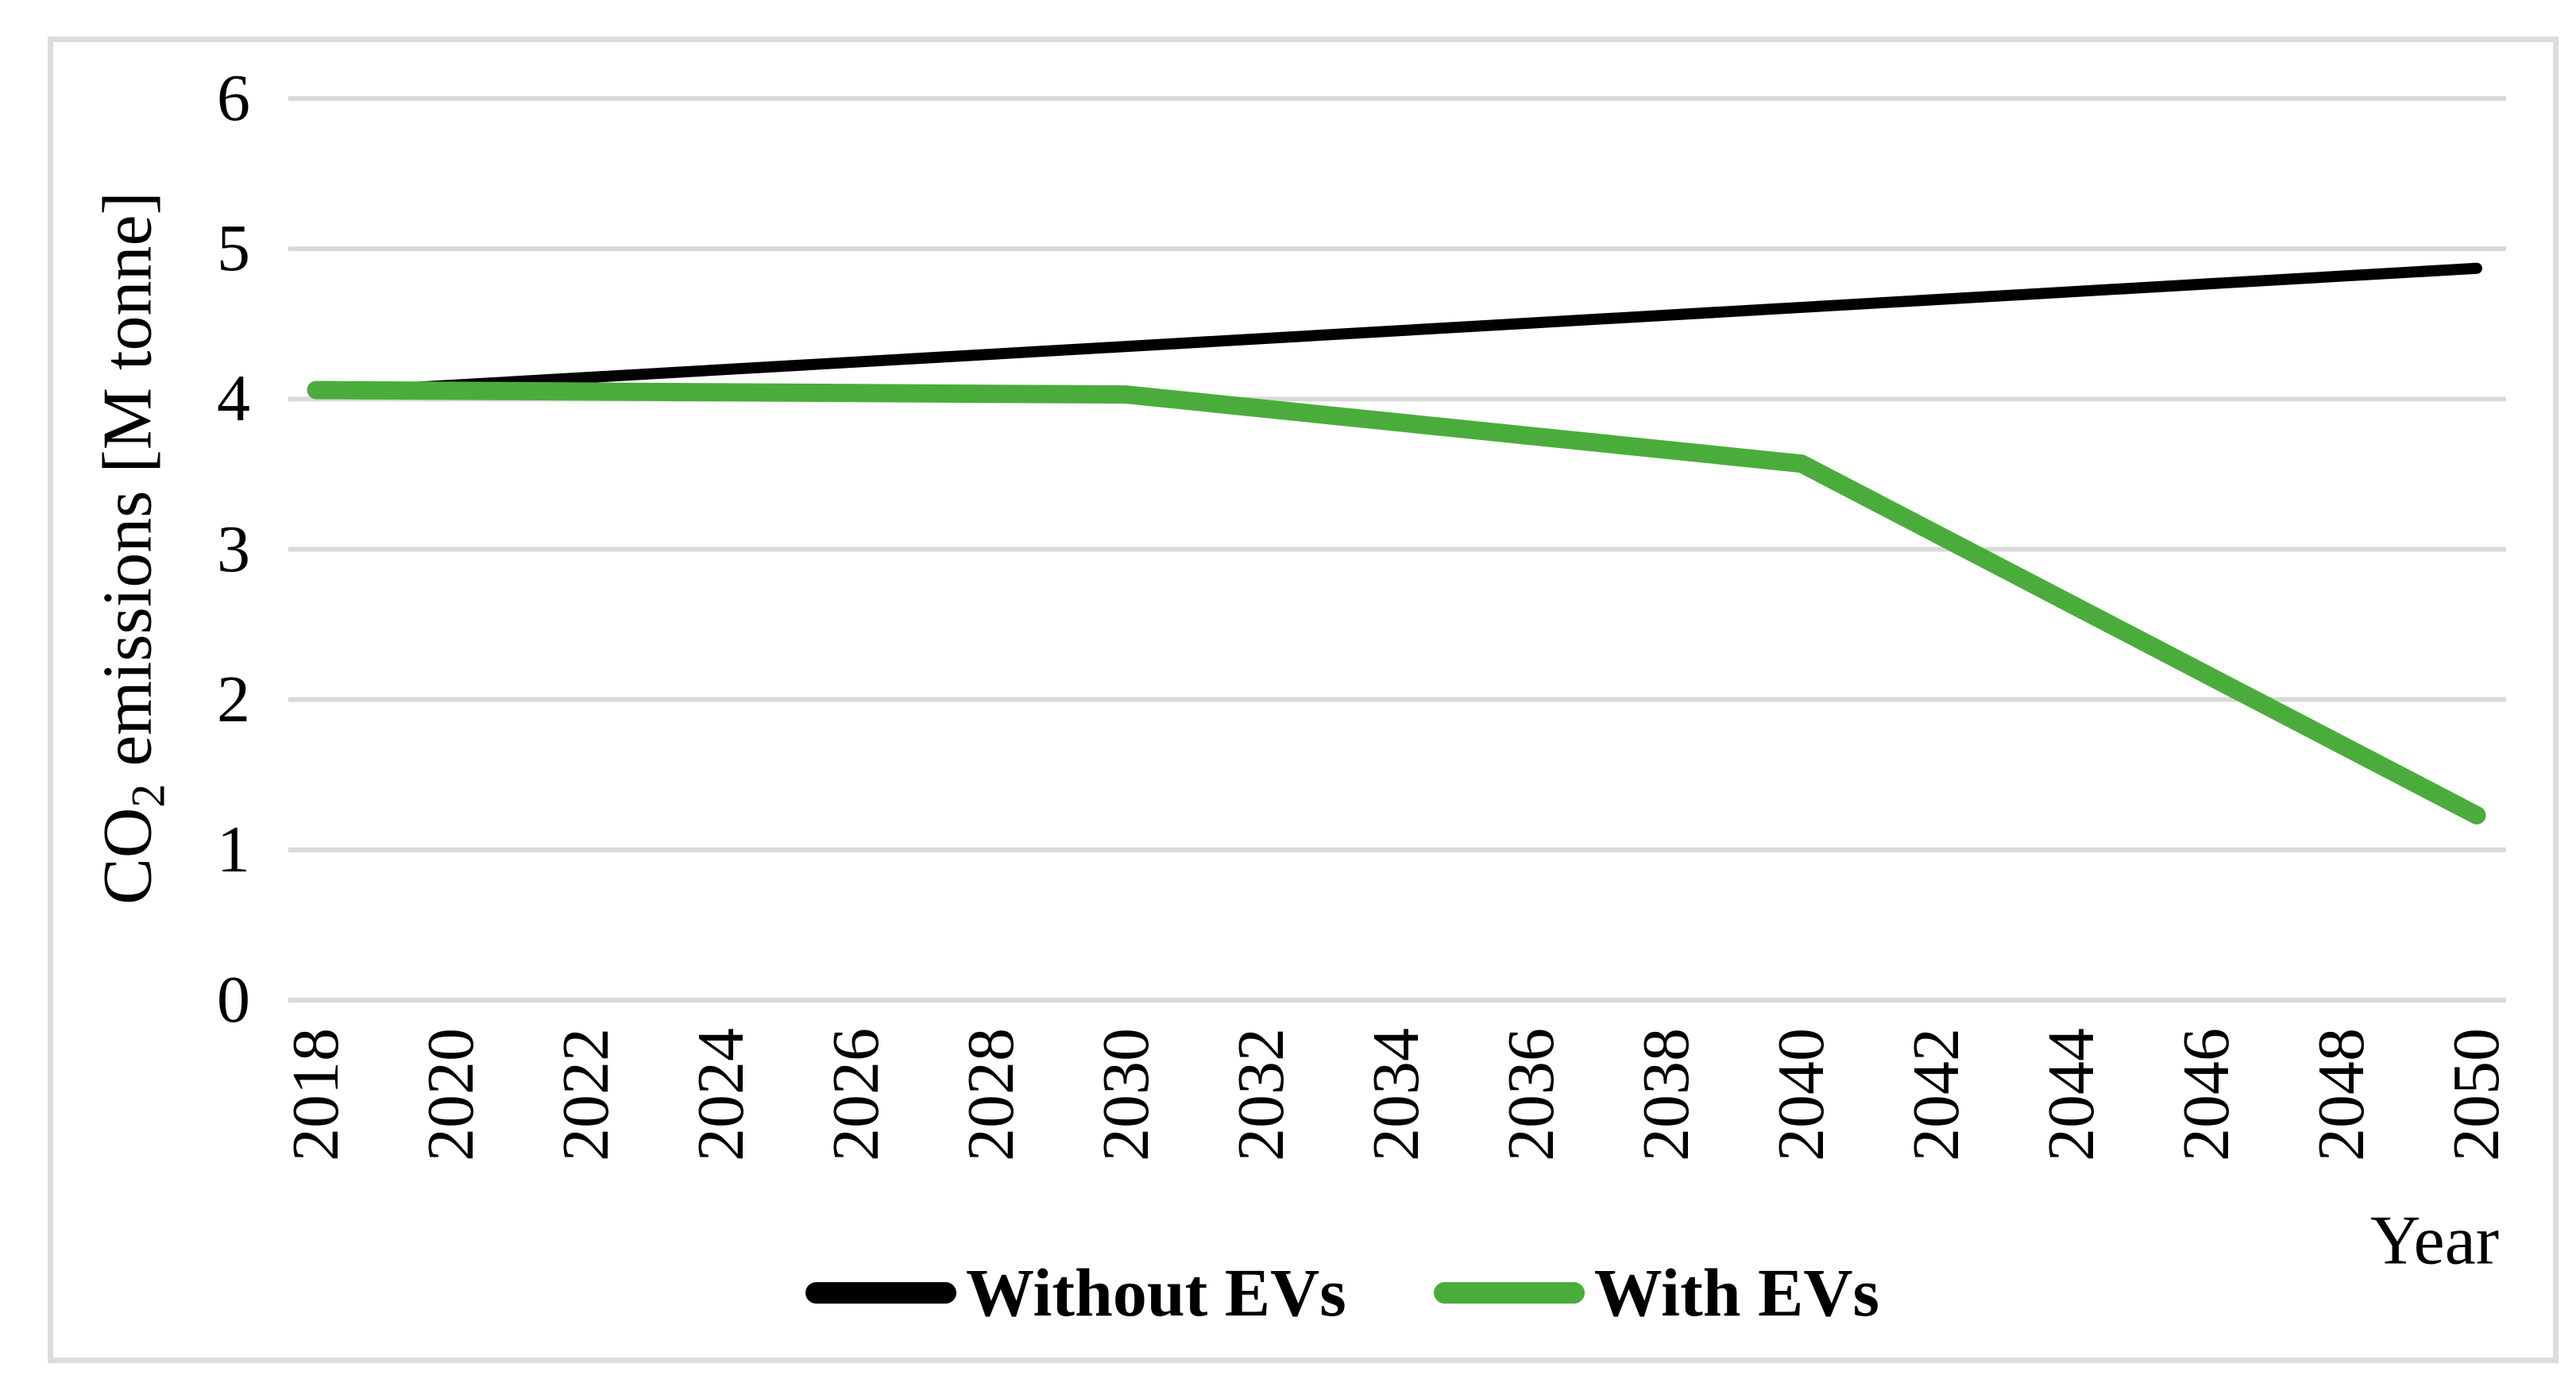 The height and width of the screenshot is (1387, 2576). I want to click on y-tick-label-1: 1, so click(234, 849).